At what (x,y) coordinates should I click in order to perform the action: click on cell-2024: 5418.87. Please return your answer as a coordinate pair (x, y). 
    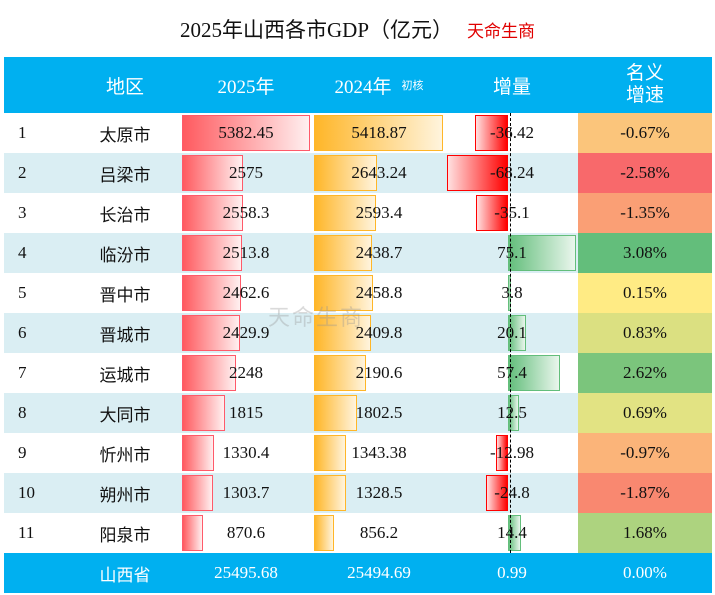
    Looking at the image, I should click on (379, 133).